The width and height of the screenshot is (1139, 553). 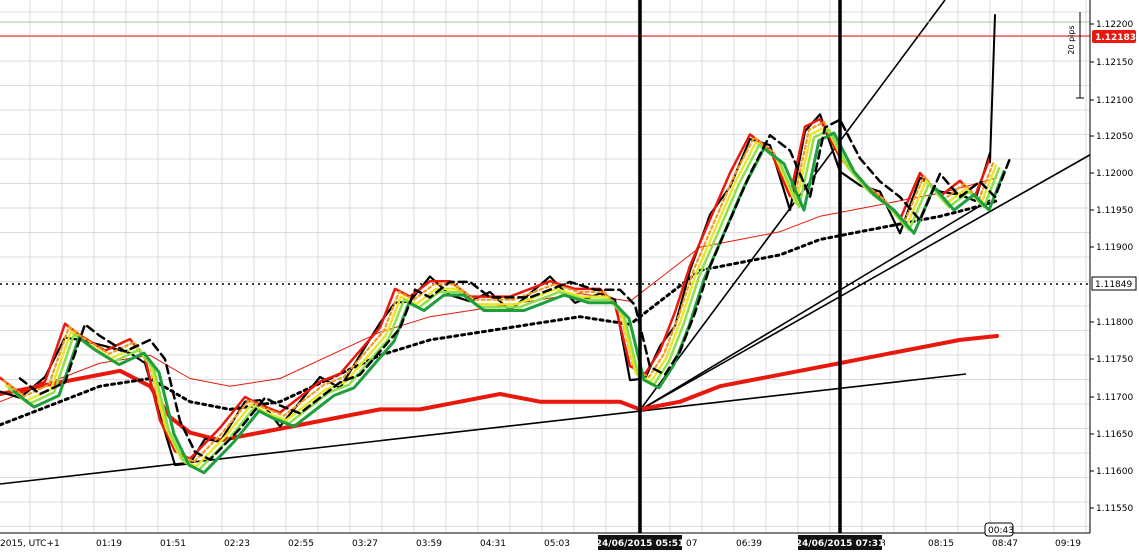 What do you see at coordinates (1114, 398) in the screenshot?
I see `y-tick-label: 1.11700` at bounding box center [1114, 398].